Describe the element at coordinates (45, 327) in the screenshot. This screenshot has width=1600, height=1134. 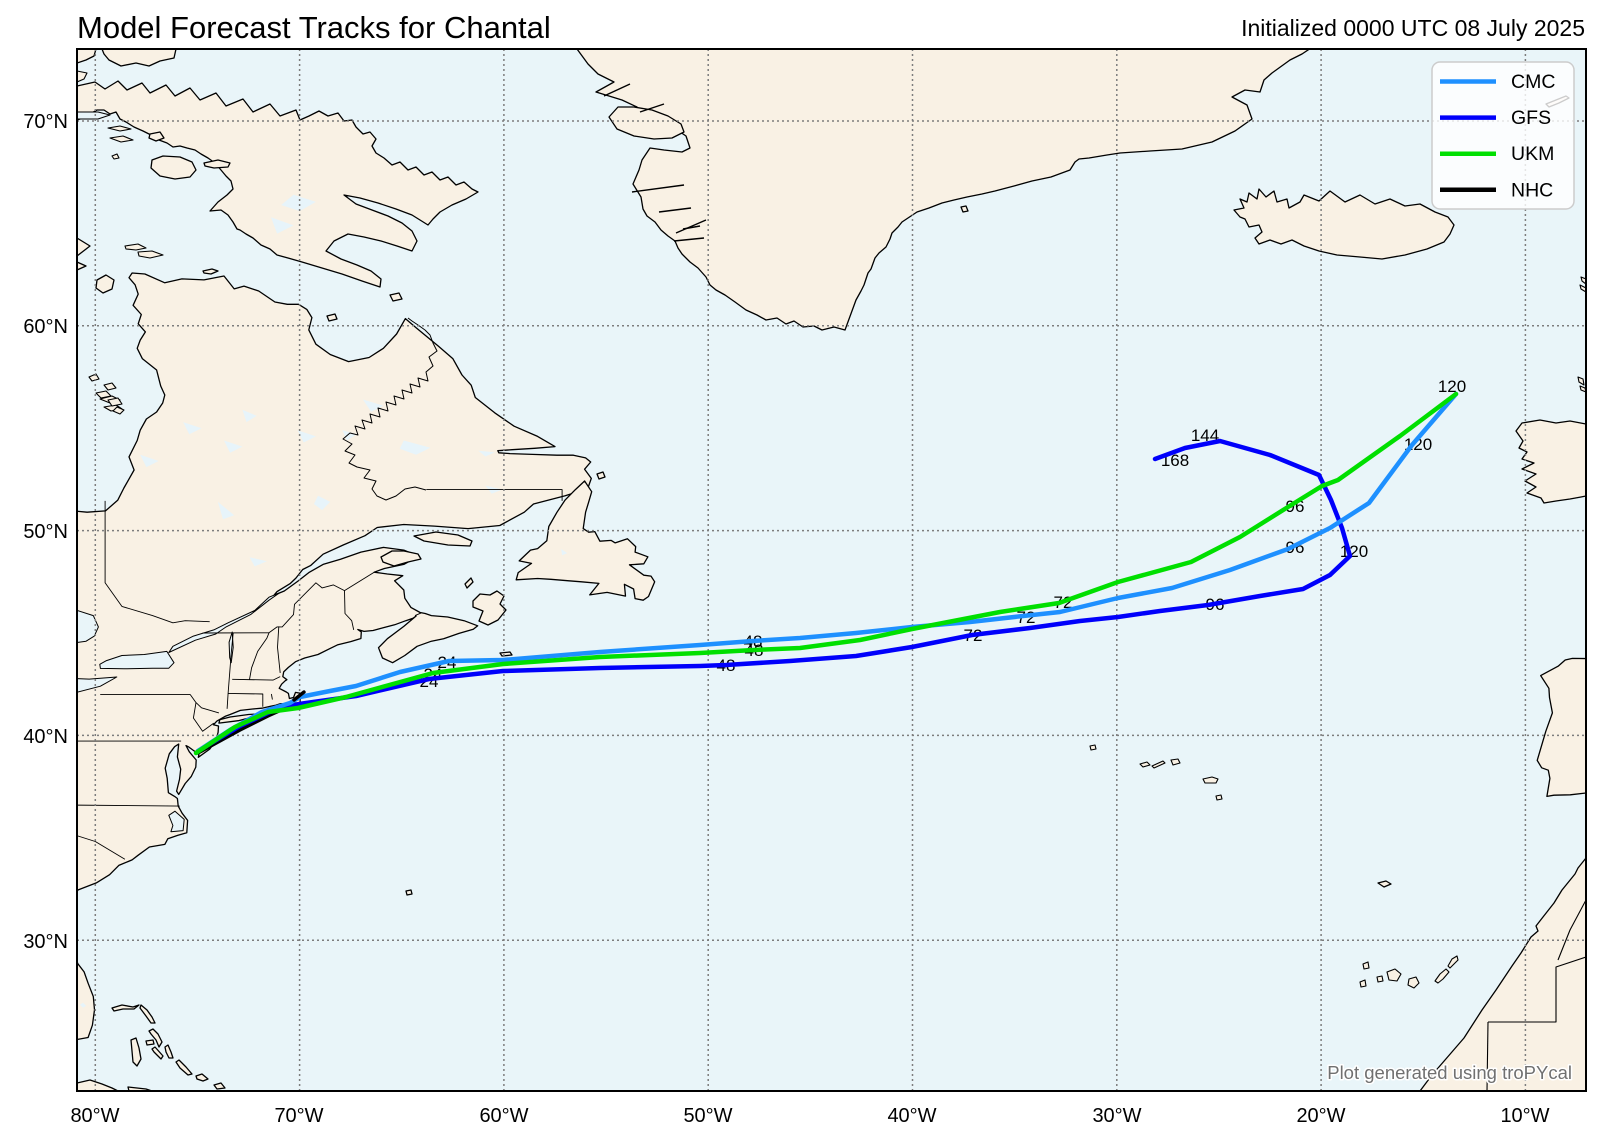
I see `svg-text: 60°N` at that location.